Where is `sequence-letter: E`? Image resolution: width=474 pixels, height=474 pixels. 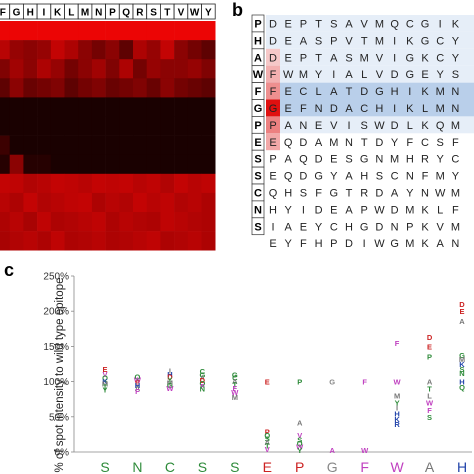
sequence-letter: E is located at coordinates (272, 143).